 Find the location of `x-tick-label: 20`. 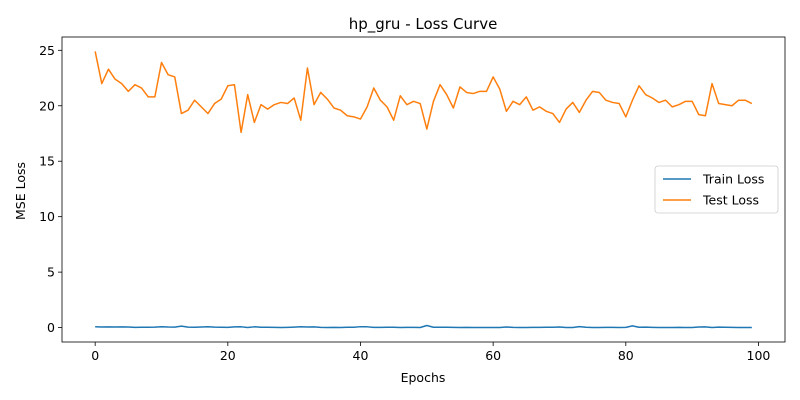

x-tick-label: 20 is located at coordinates (228, 355).